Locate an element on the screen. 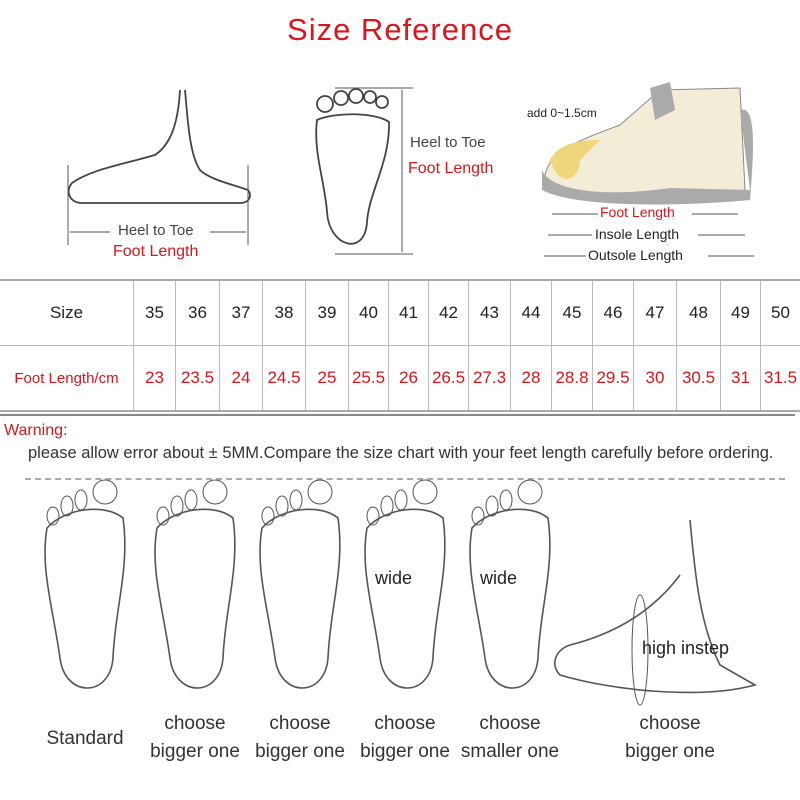  caption-line: Standard is located at coordinates (85, 738).